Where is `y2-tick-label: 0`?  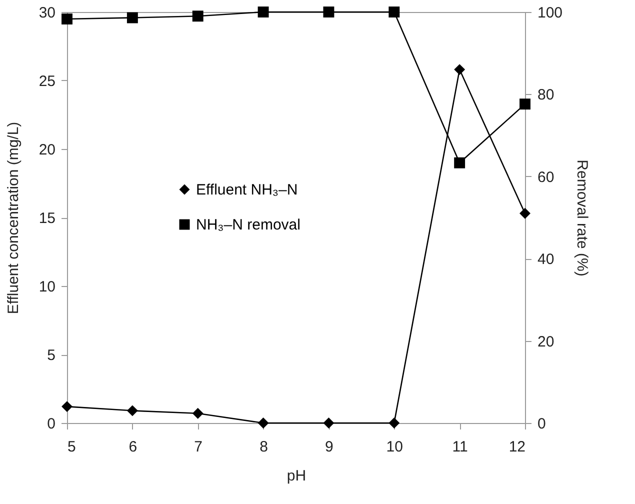 y2-tick-label: 0 is located at coordinates (542, 424).